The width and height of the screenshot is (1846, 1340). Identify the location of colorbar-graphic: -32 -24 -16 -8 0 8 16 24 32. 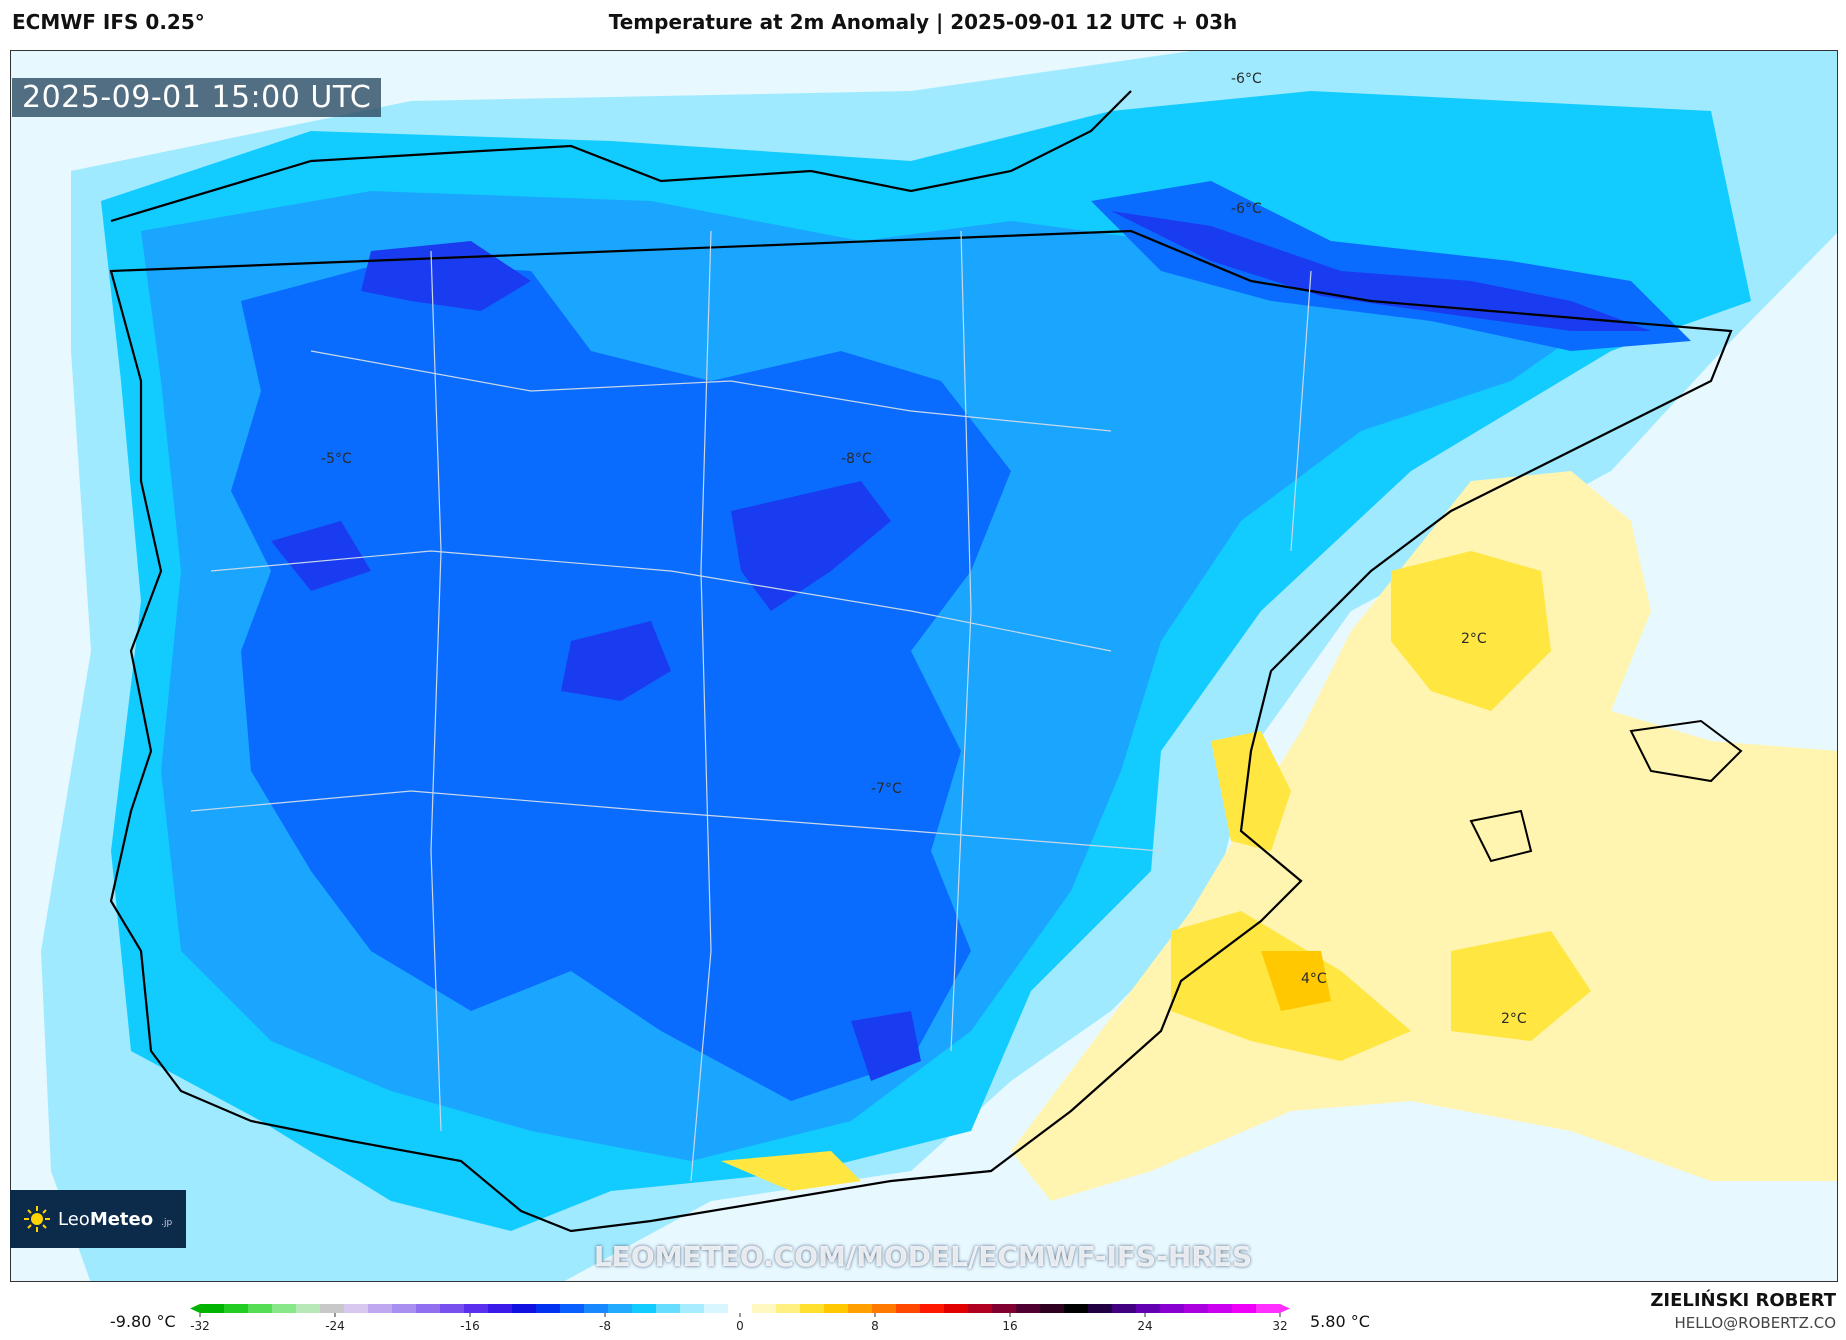
(740, 1318).